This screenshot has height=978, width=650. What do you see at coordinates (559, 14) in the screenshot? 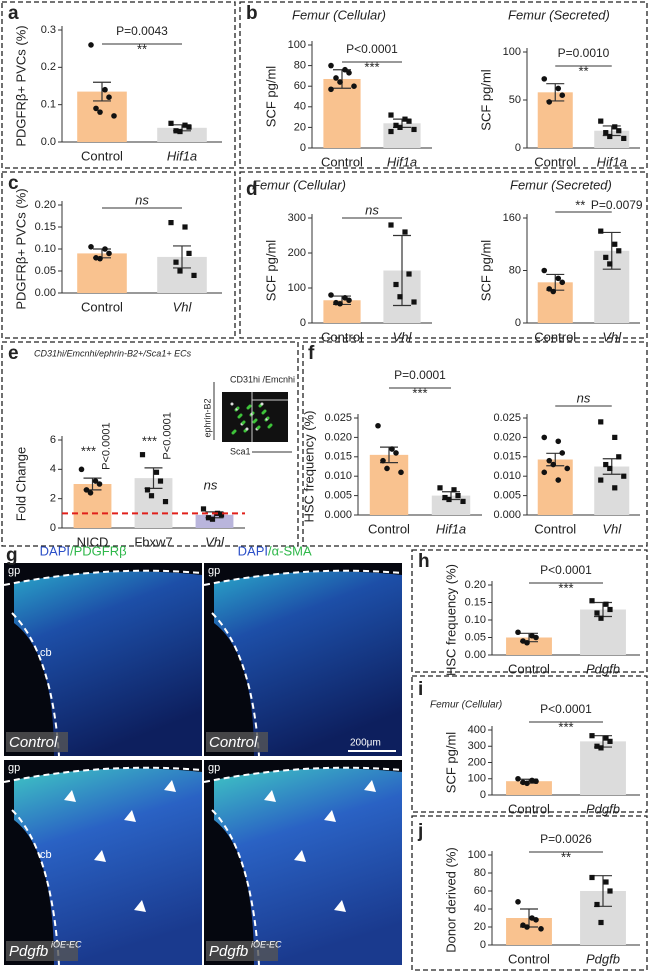
I see `chart-title: Femur (Secreted)` at bounding box center [559, 14].